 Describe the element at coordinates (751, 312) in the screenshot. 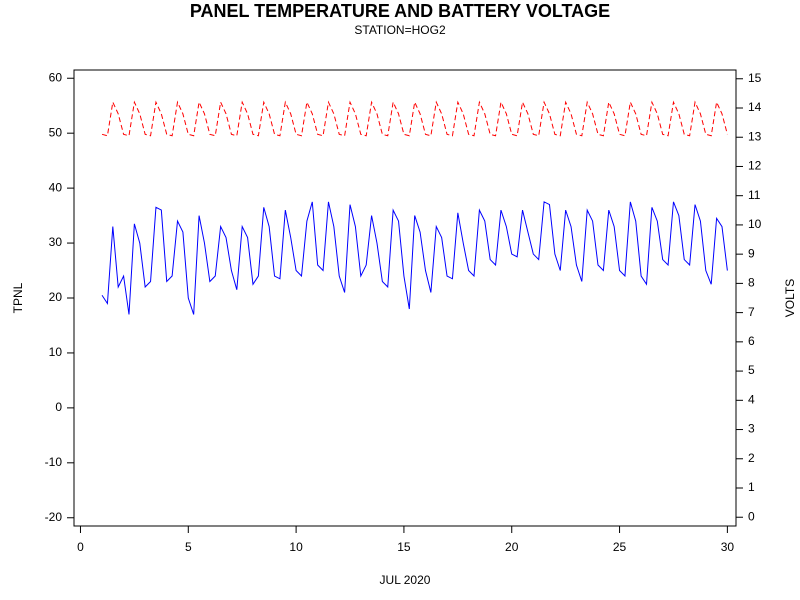

I see `y2-tick-label: 7` at that location.